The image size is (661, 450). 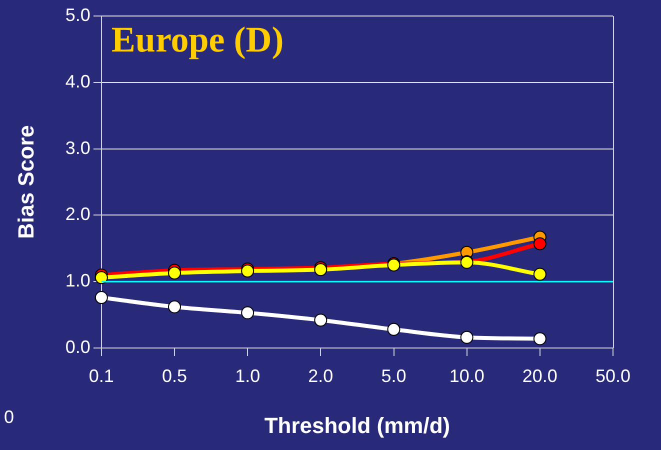 What do you see at coordinates (466, 376) in the screenshot?
I see `x-tick-label: 10.0` at bounding box center [466, 376].